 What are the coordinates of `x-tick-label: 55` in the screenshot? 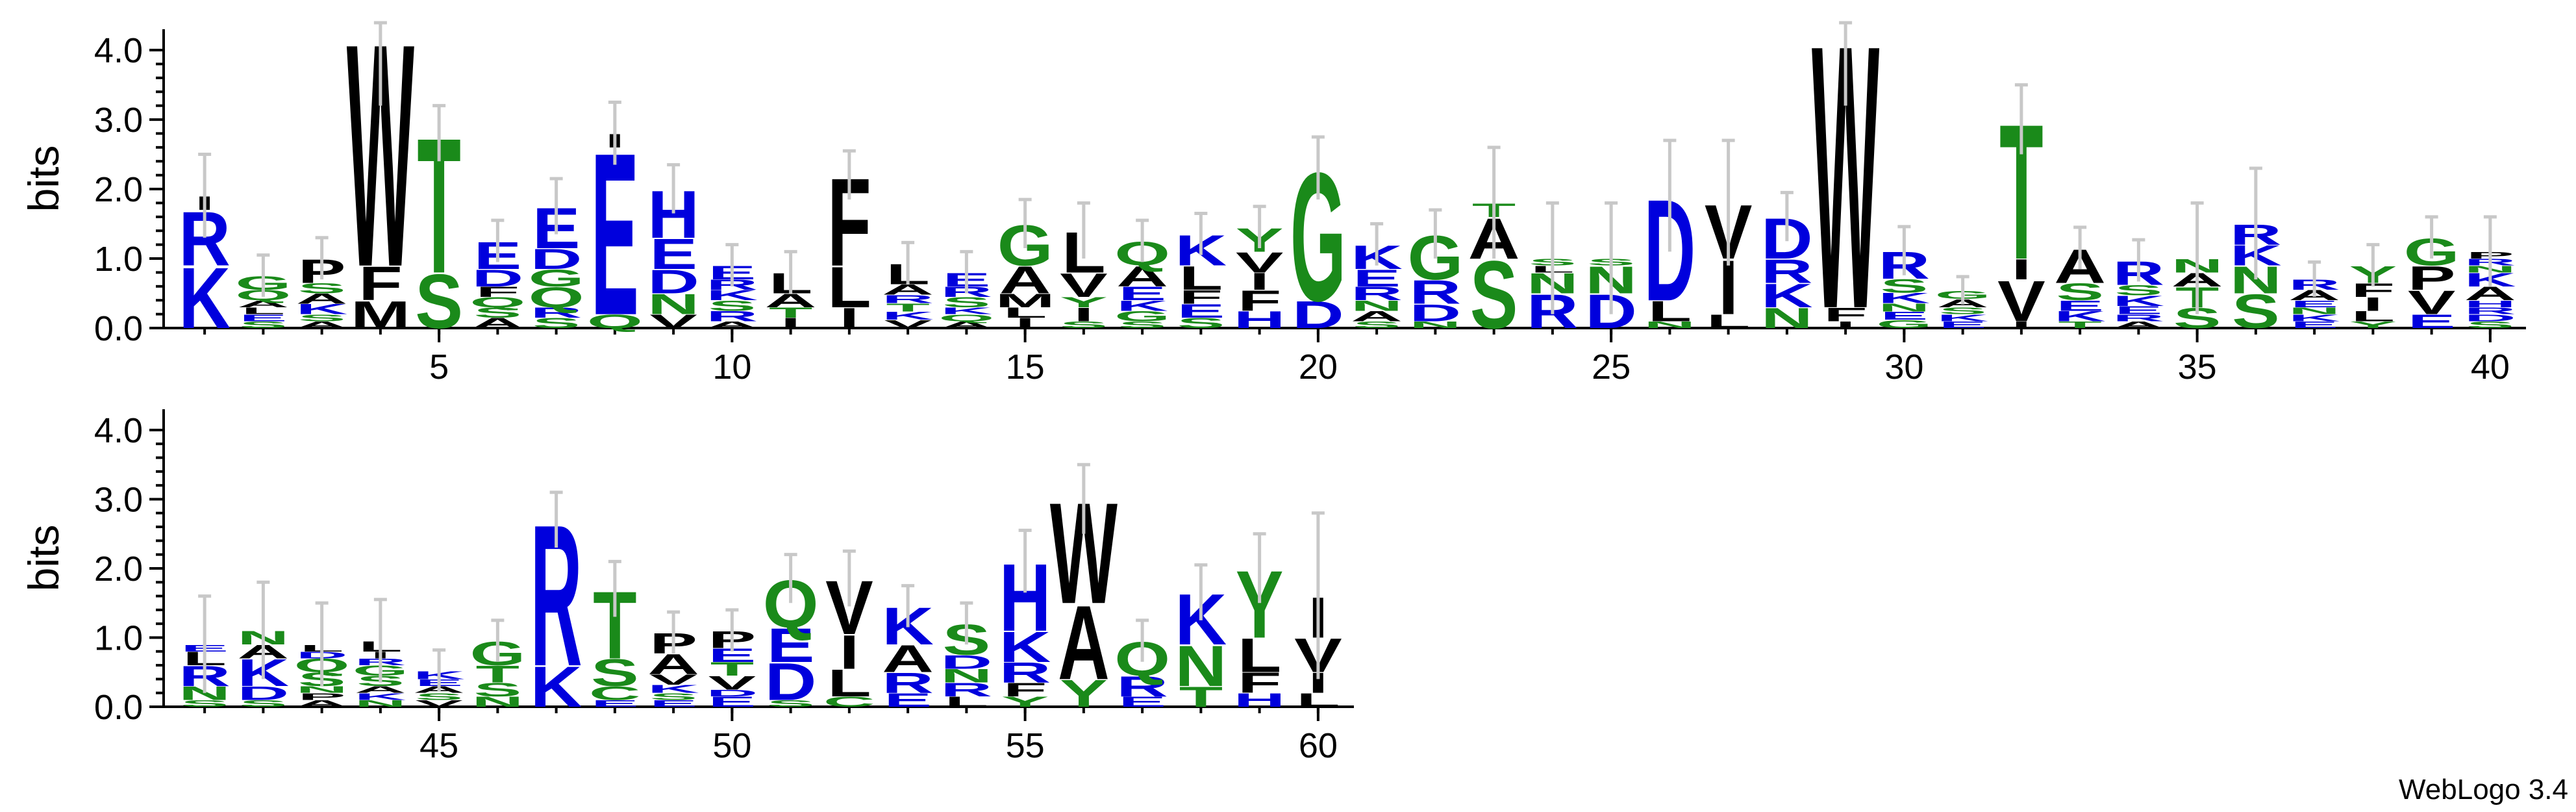 It's located at (1025, 745).